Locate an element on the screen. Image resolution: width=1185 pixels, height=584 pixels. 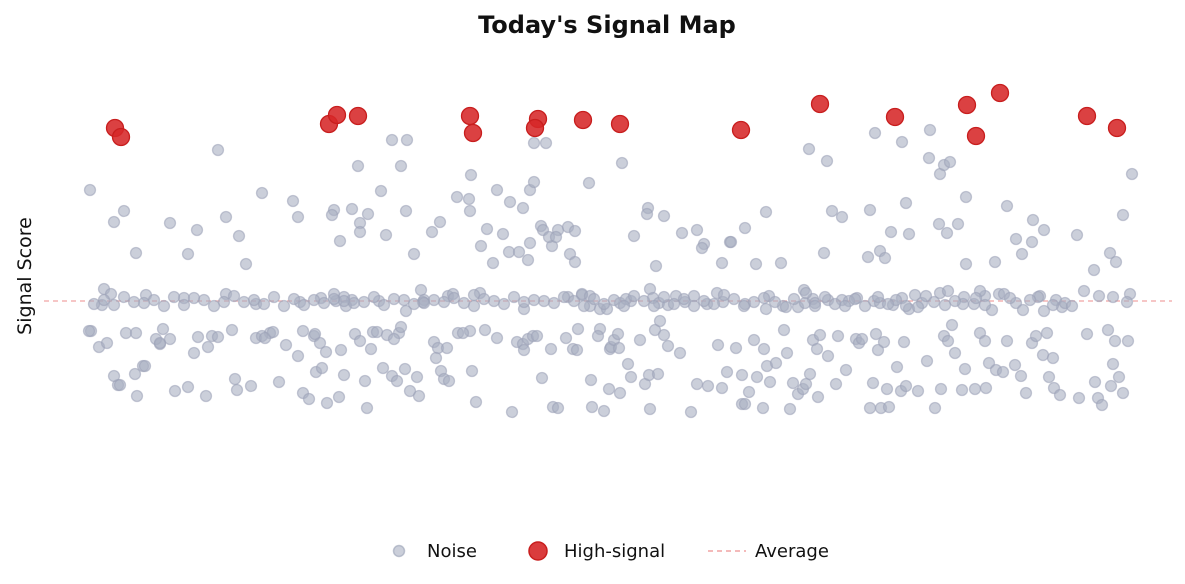
chart-title: Today's Signal Map is located at coordinates (607, 25).